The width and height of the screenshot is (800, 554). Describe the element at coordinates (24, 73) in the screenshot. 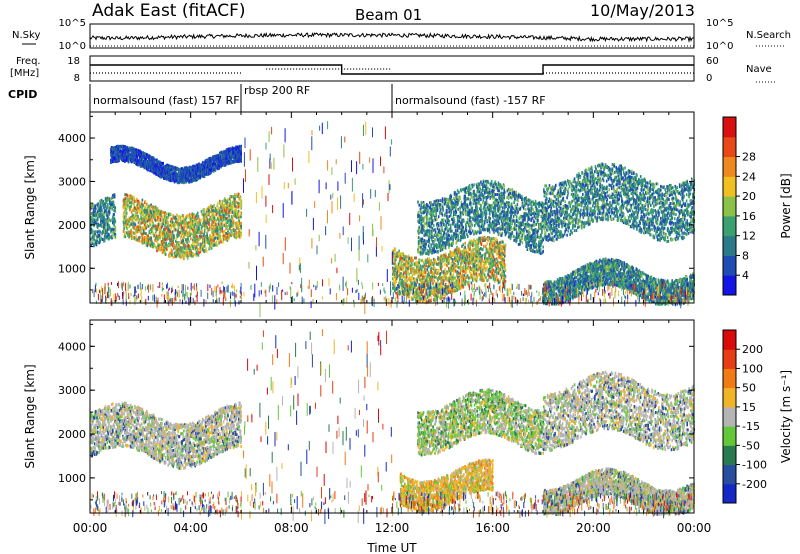

I see `freq-unit-label: [MHz]` at that location.